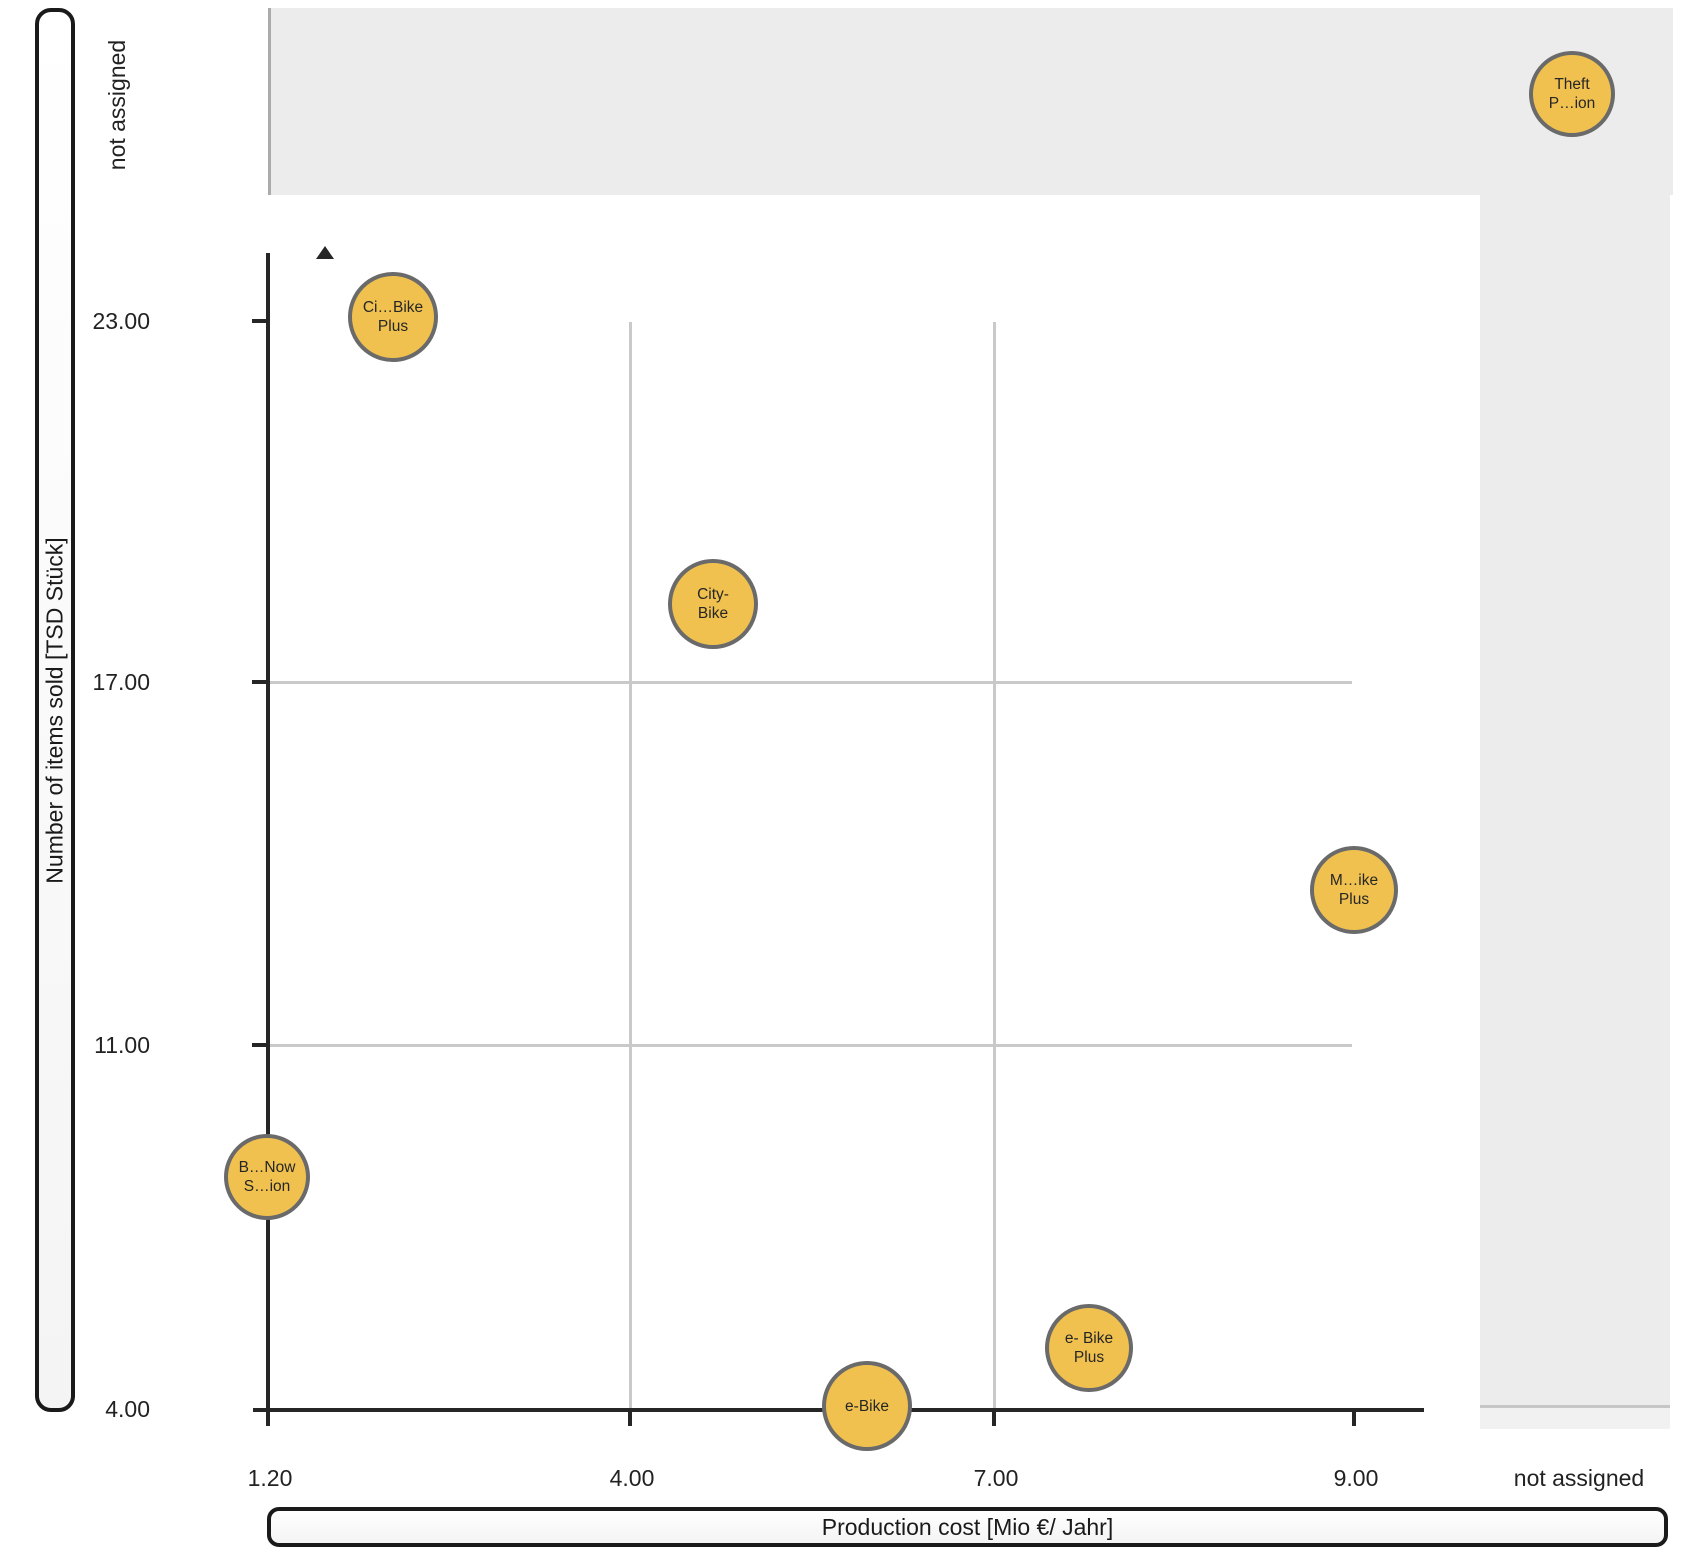  I want to click on bubble-label: M…ike, so click(1354, 880).